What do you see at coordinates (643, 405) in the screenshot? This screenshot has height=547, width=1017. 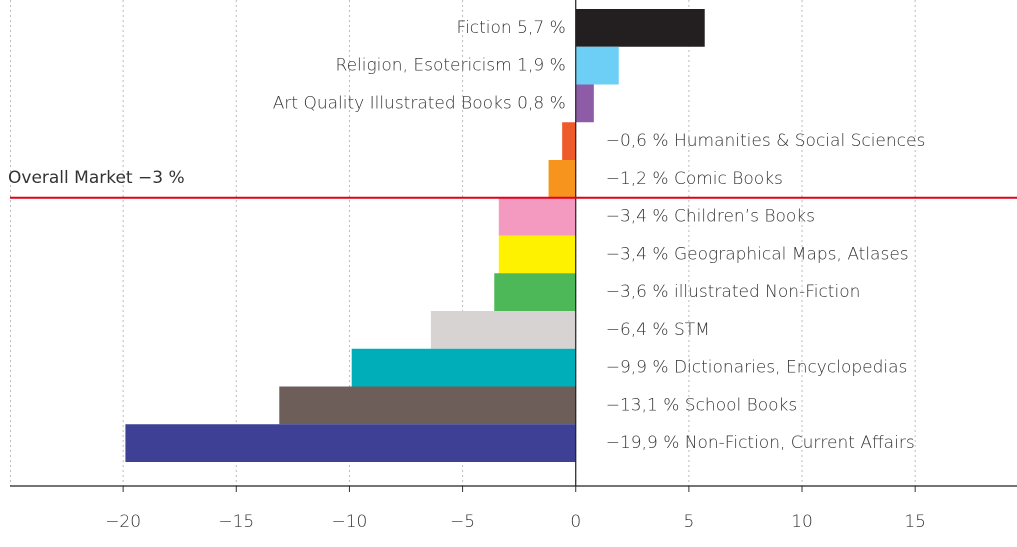 I see `value-label: −13,1 %` at bounding box center [643, 405].